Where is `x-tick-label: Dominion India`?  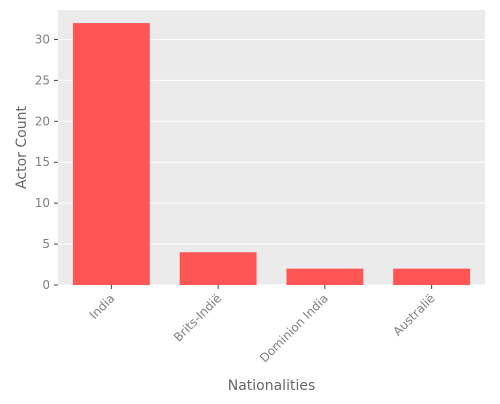
x-tick-label: Dominion India is located at coordinates (294, 328).